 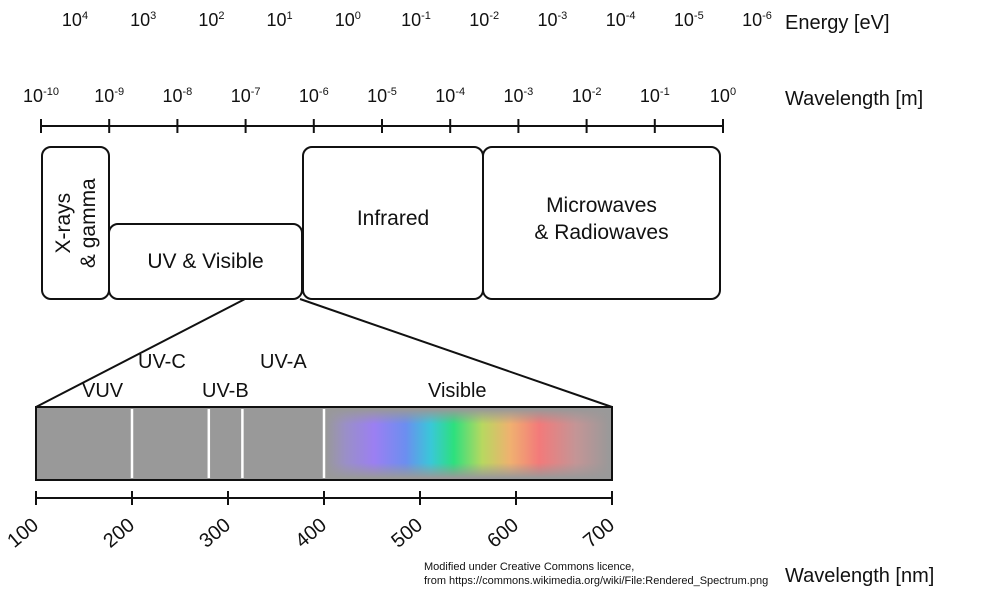 I want to click on region-microwave-line2: & Radiowaves, so click(x=601, y=232).